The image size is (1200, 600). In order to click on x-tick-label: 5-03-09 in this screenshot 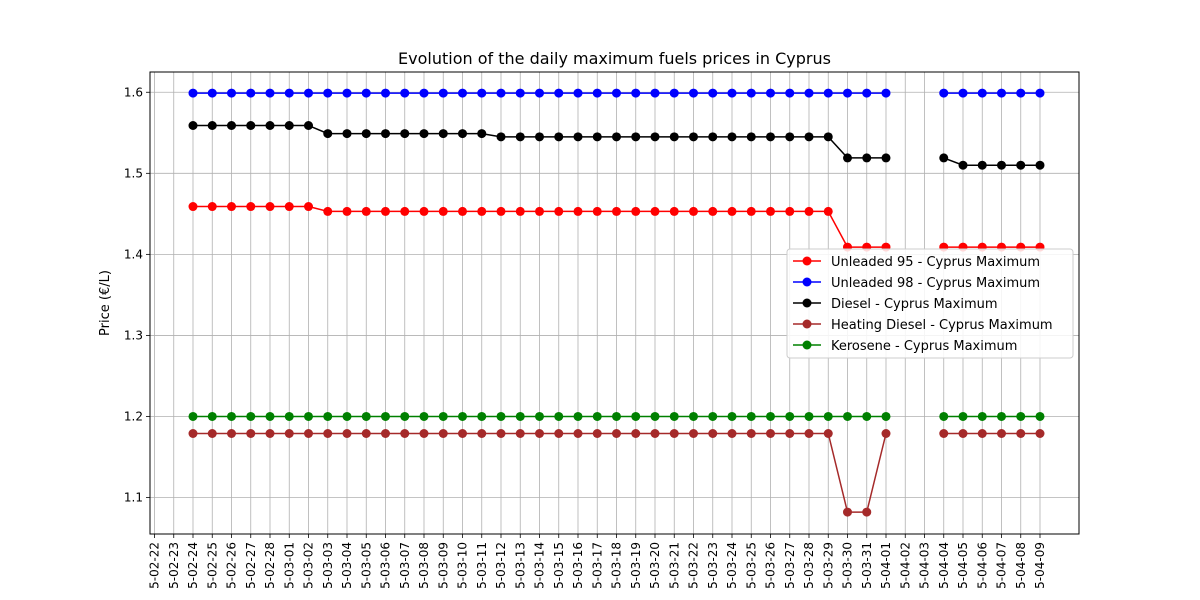, I will do `click(443, 565)`.